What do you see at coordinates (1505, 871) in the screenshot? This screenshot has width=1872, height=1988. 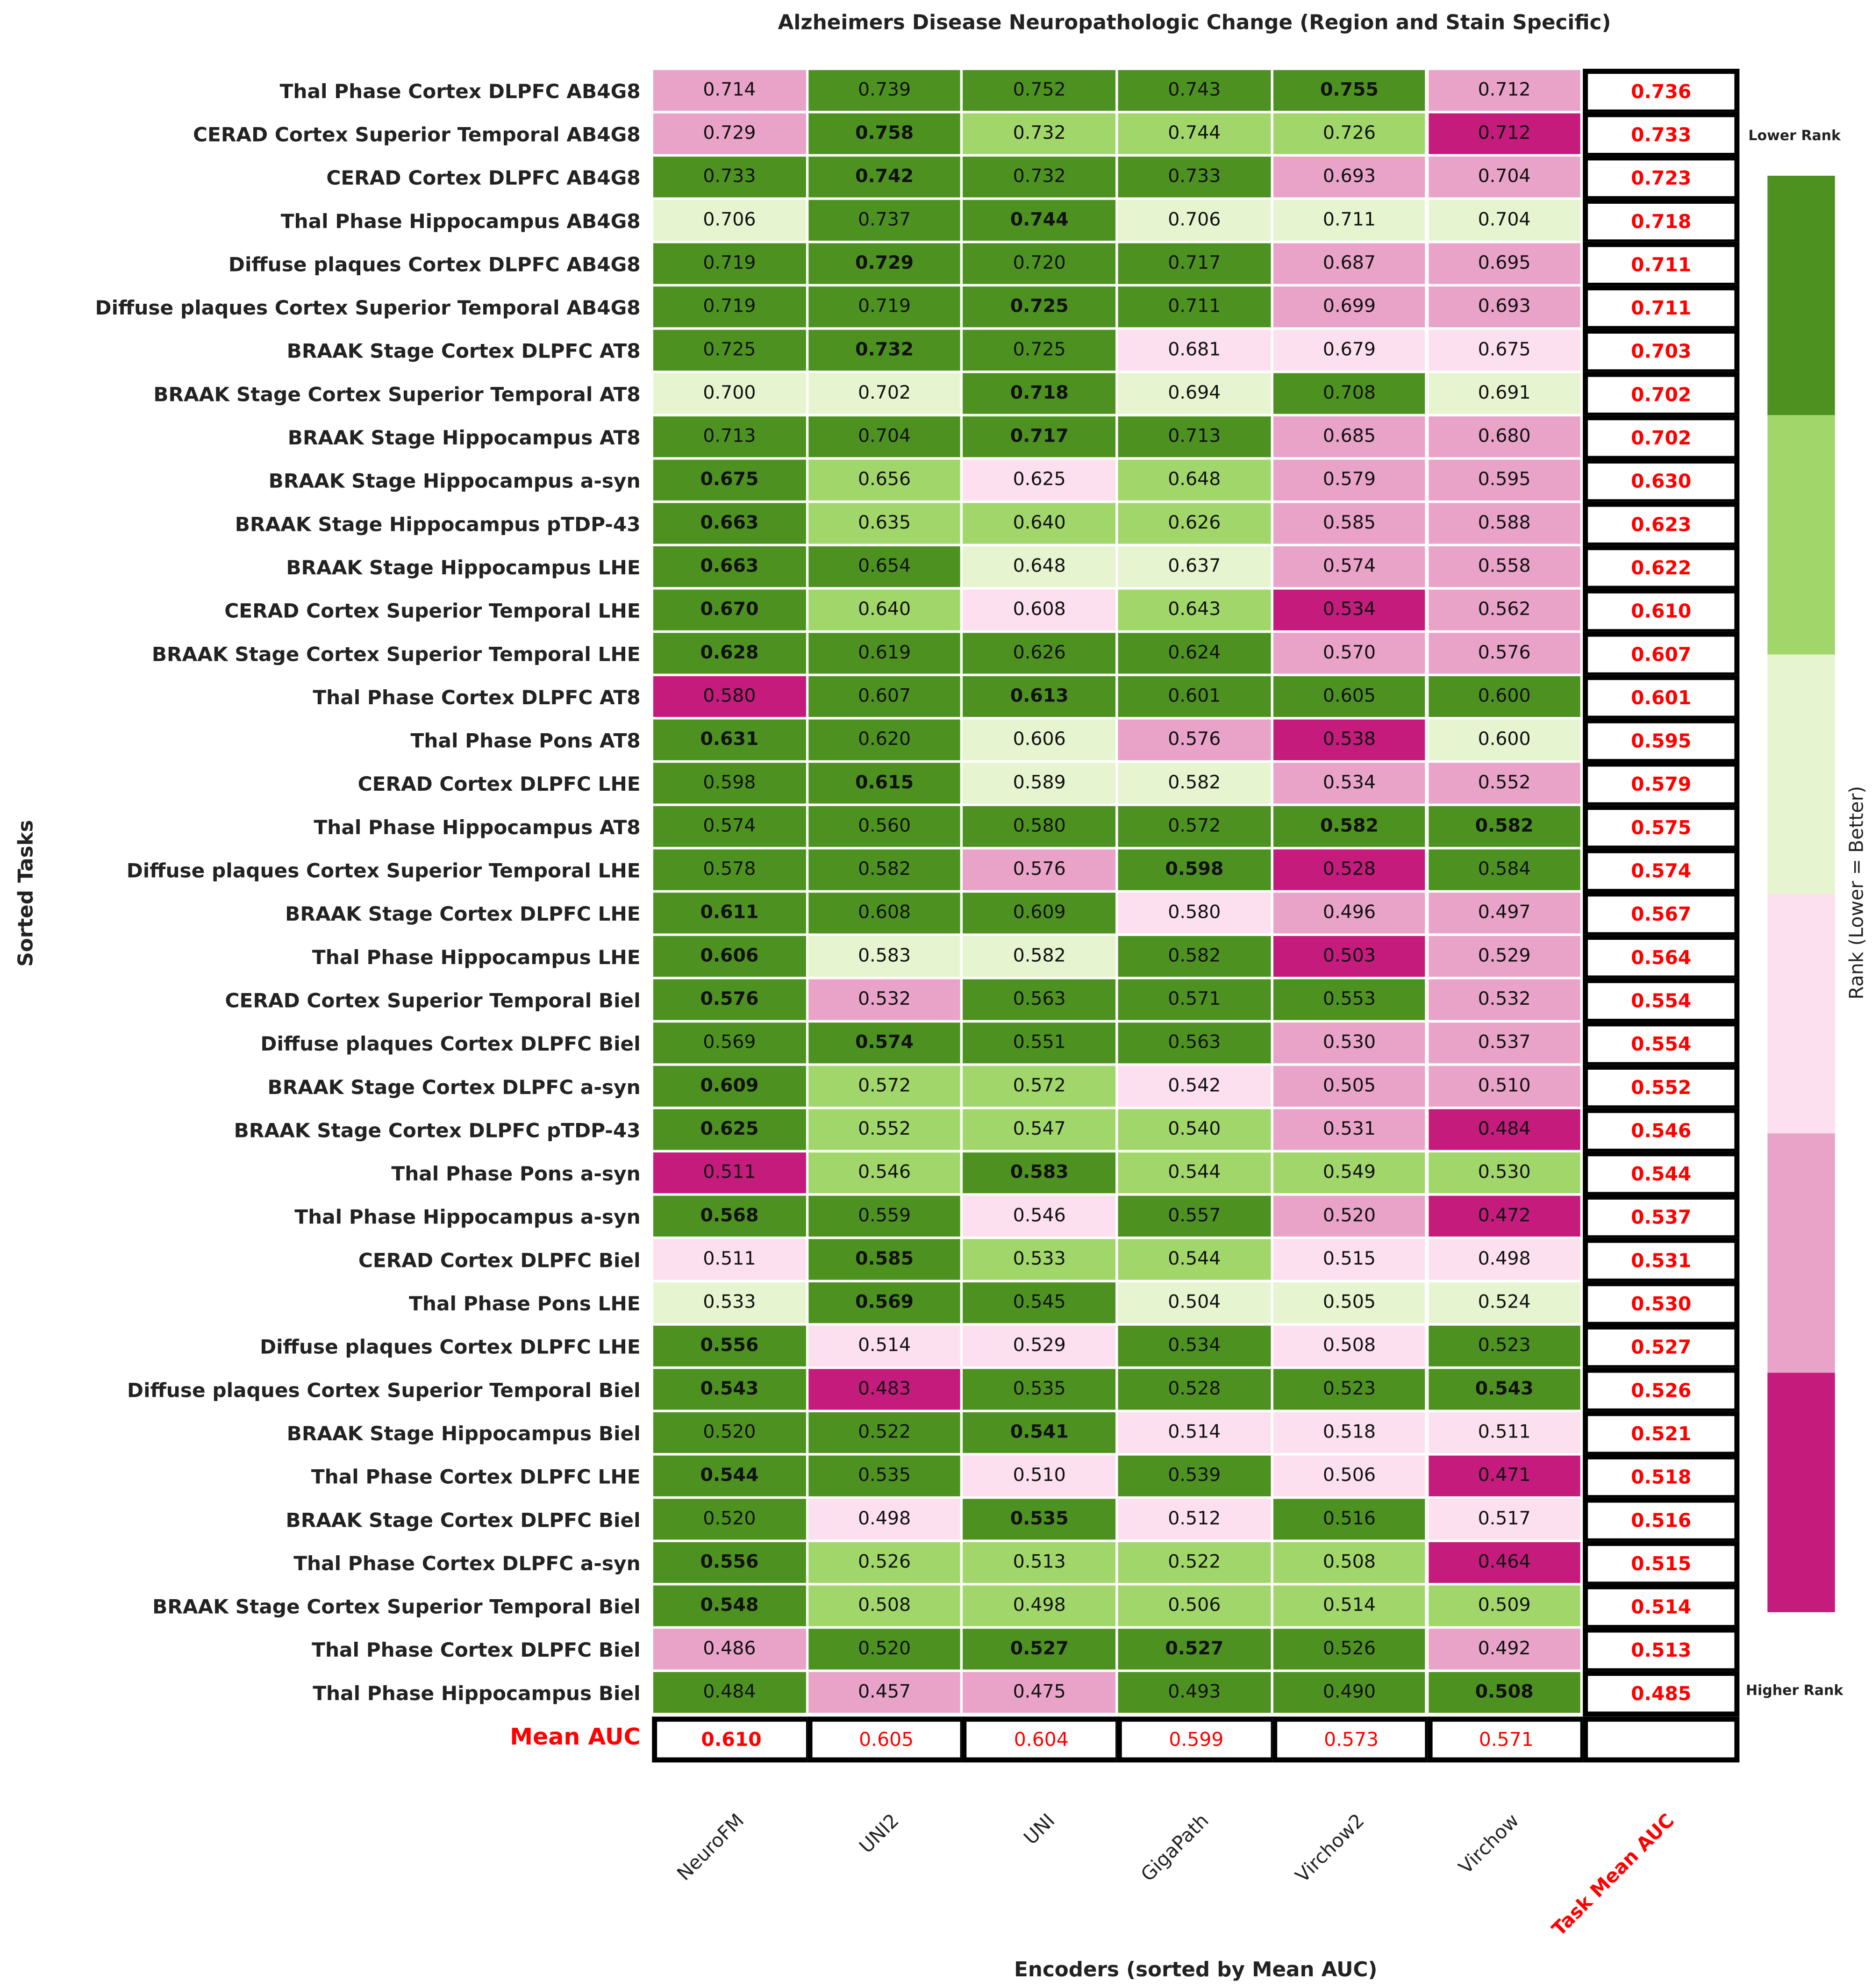 I see `heatmap-cell: 0.584` at bounding box center [1505, 871].